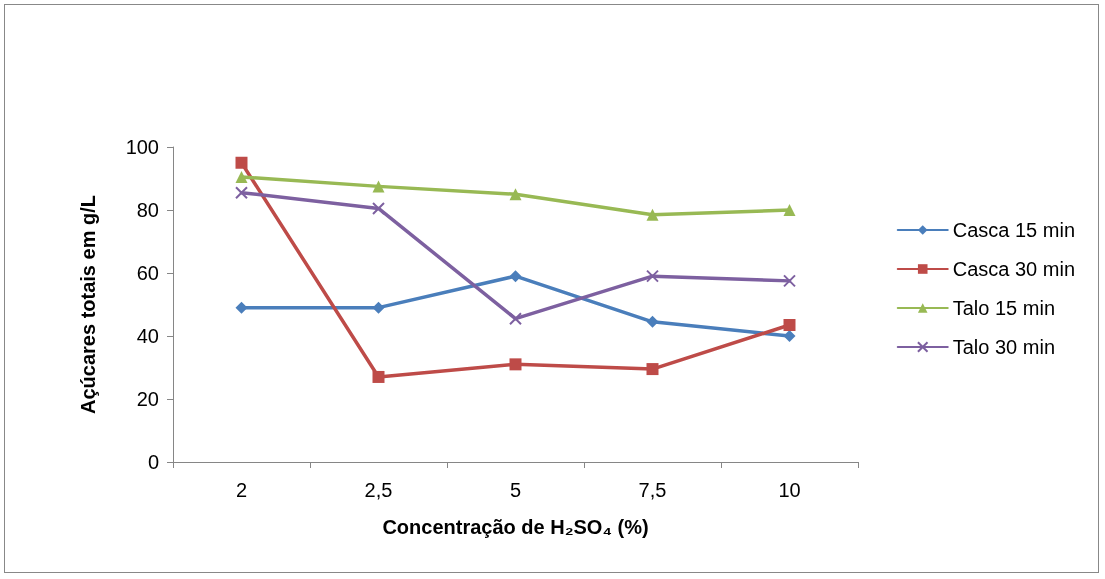 The height and width of the screenshot is (579, 1105). Describe the element at coordinates (241, 490) in the screenshot. I see `x-tick-label: 2` at that location.